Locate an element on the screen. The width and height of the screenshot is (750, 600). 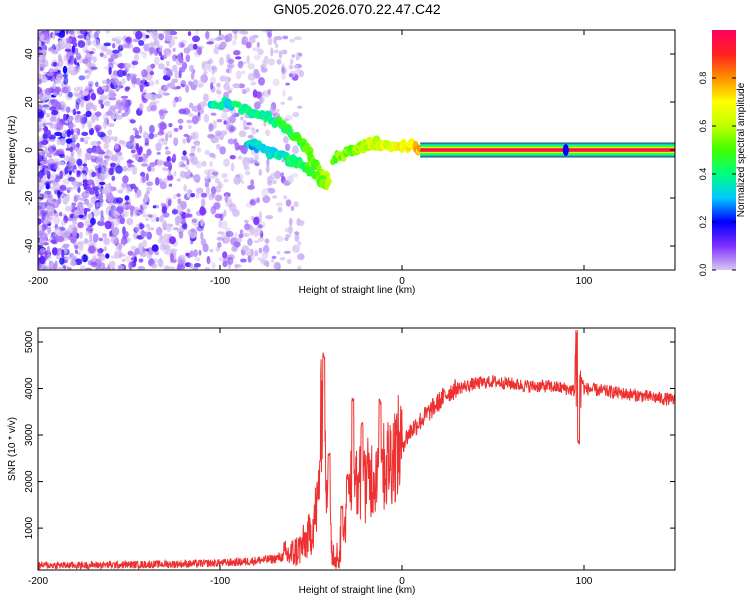
colorbar-ticks: 0.0 0.2 0.4 0.6 0.8 is located at coordinates (717, 174).